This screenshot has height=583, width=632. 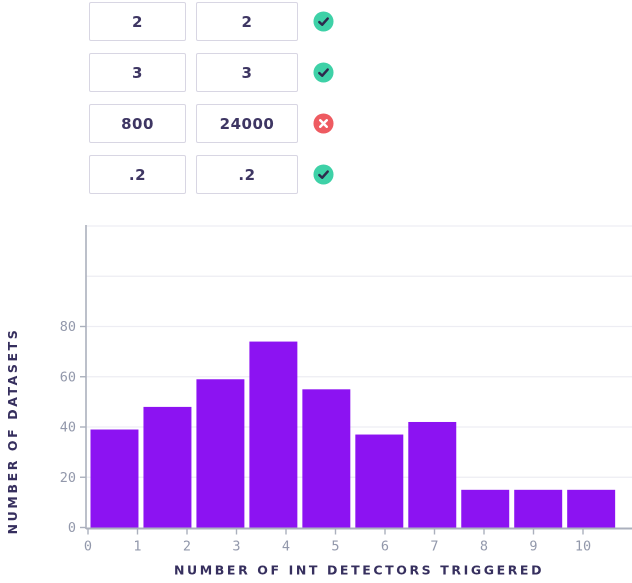 I want to click on y-axis-title: NUMBER OF DATASETS, so click(x=12, y=431).